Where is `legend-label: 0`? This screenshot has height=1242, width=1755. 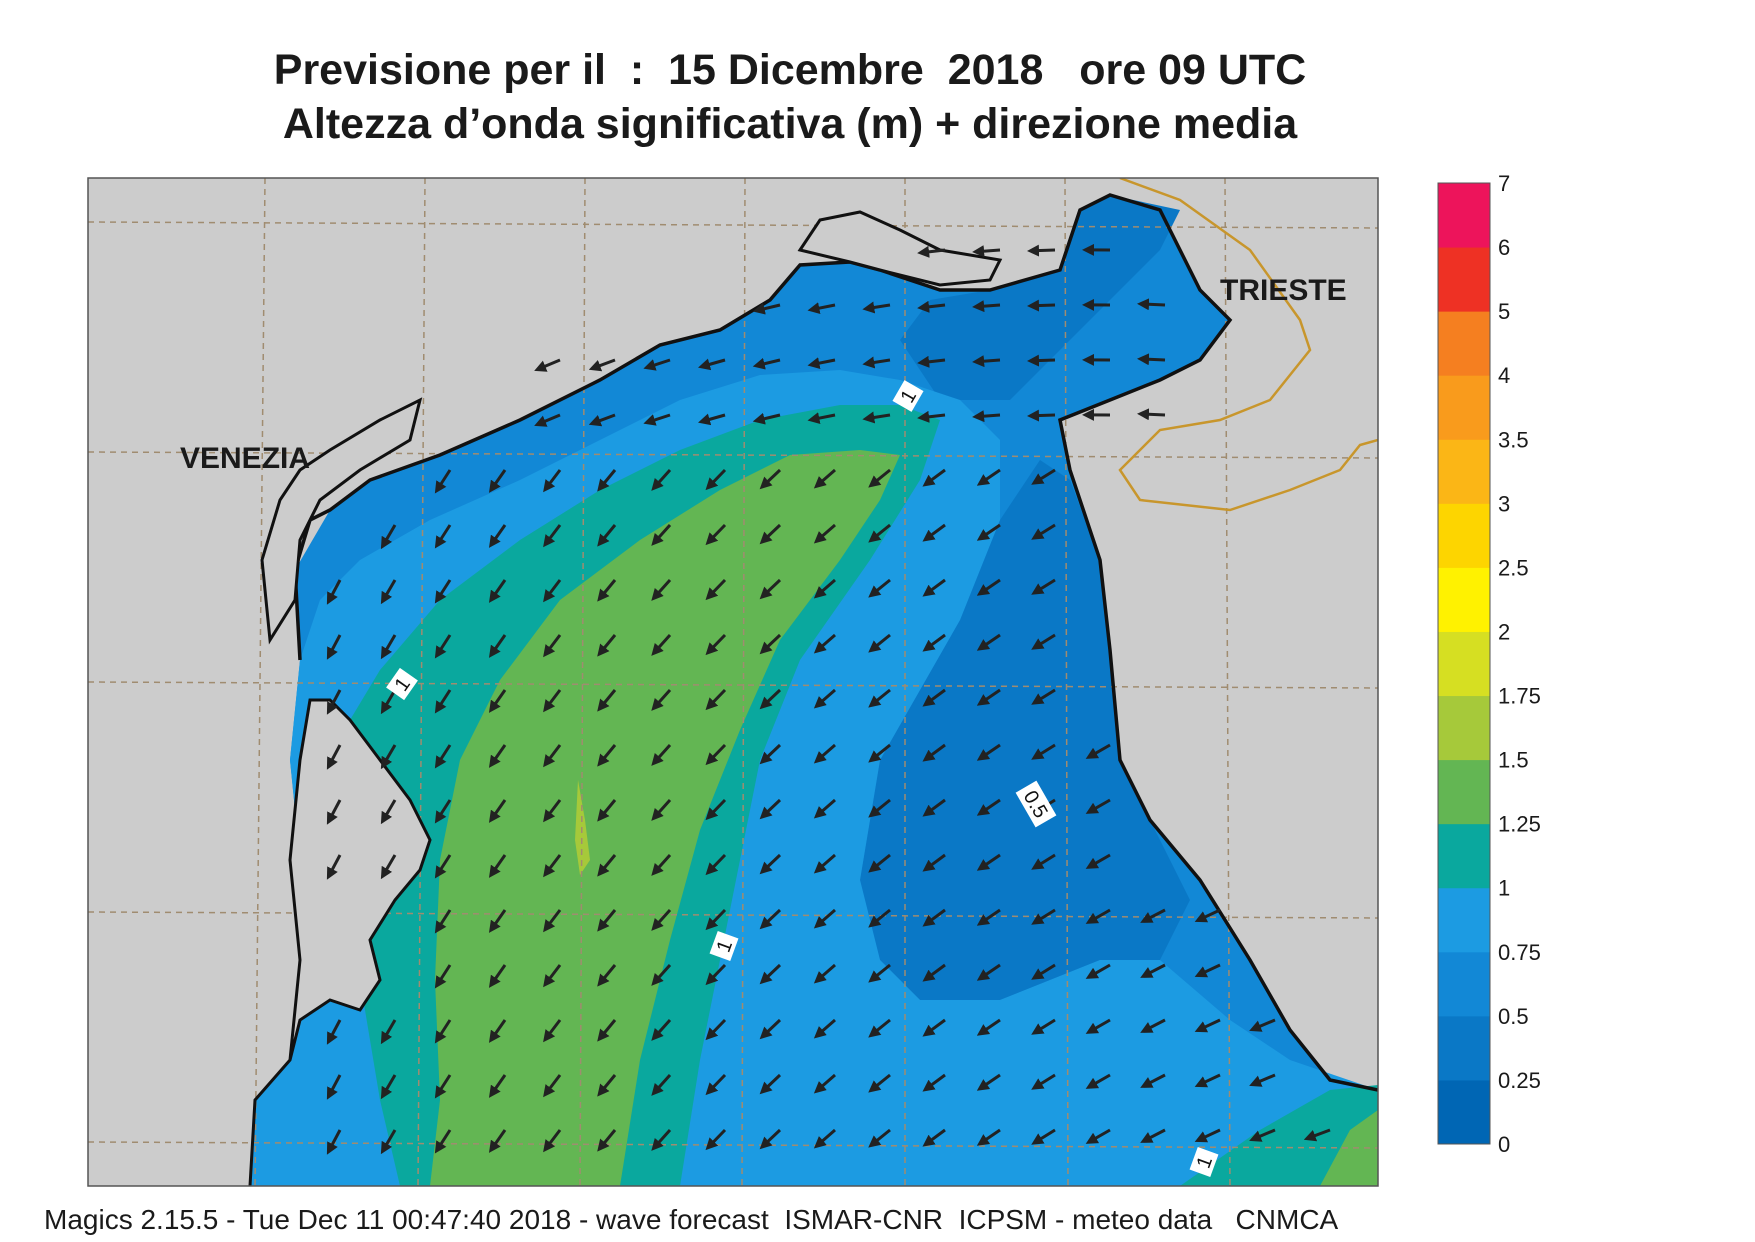 legend-label: 0 is located at coordinates (1504, 1144).